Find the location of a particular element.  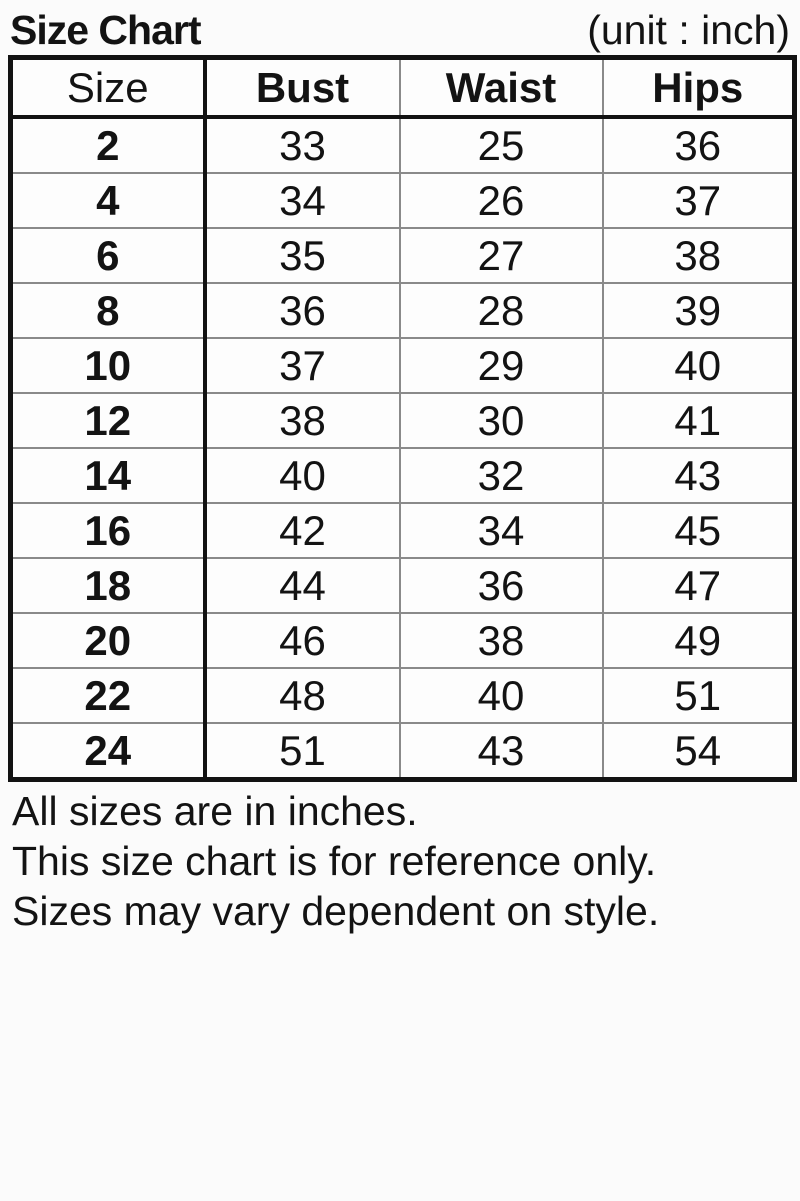

size-cell: 6 is located at coordinates (108, 255).